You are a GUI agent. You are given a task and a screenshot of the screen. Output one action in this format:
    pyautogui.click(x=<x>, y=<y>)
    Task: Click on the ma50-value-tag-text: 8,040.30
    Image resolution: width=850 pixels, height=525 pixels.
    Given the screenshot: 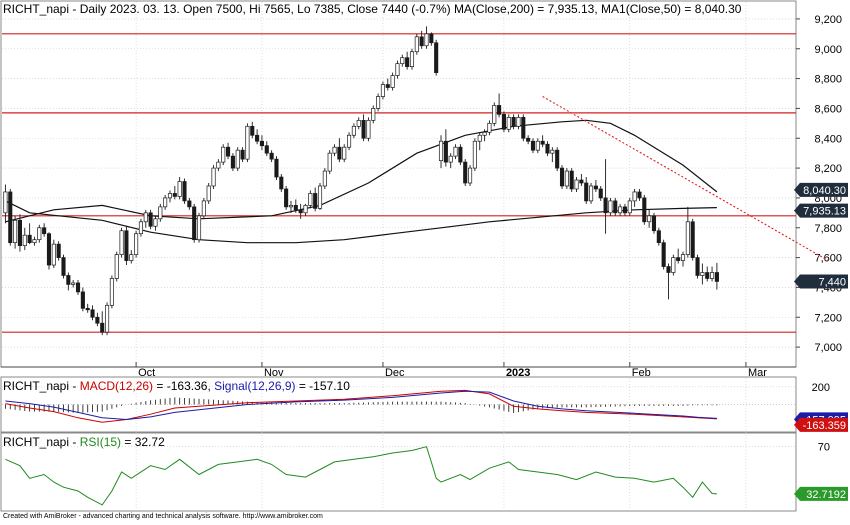 What is the action you would take?
    pyautogui.click(x=824, y=191)
    